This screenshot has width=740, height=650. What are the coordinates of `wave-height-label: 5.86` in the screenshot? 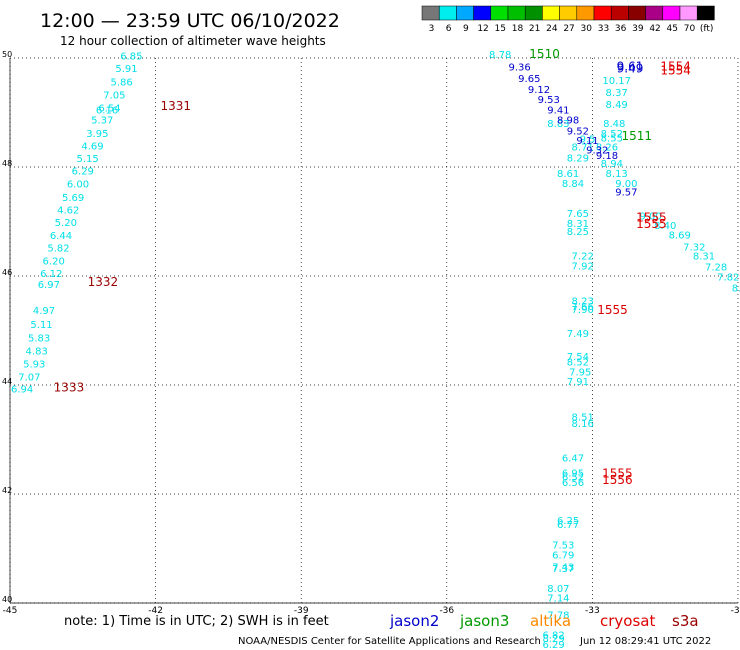 It's located at (121, 82).